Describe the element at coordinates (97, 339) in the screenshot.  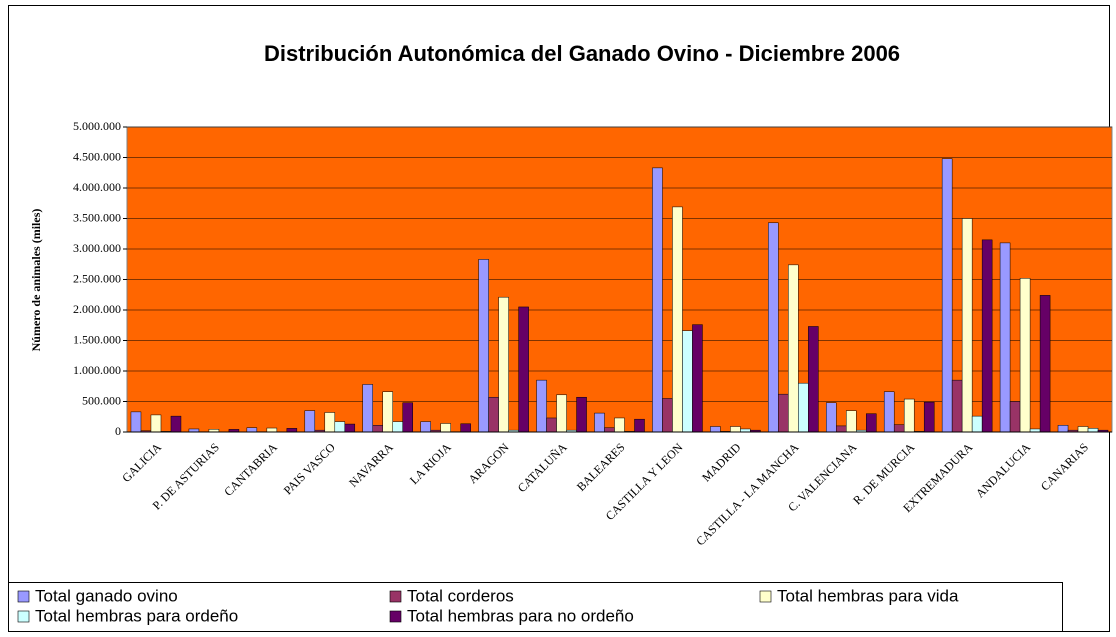
I see `y-tick-label: 1.500.000` at that location.